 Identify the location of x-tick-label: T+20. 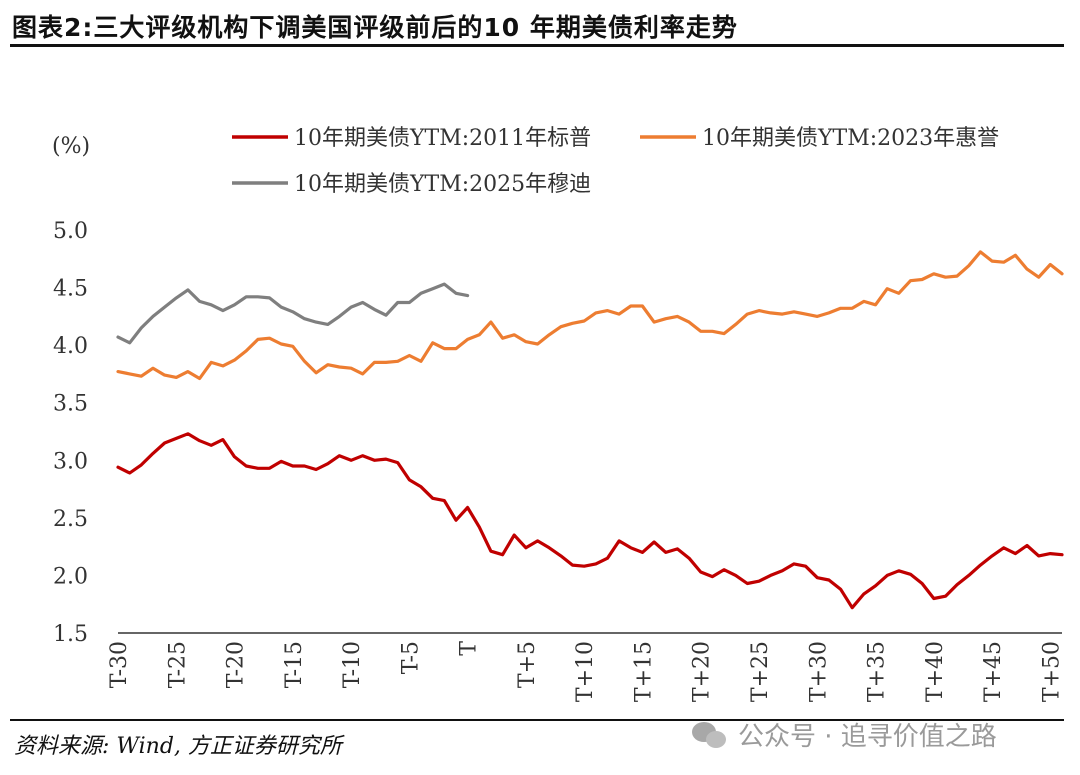
(702, 671).